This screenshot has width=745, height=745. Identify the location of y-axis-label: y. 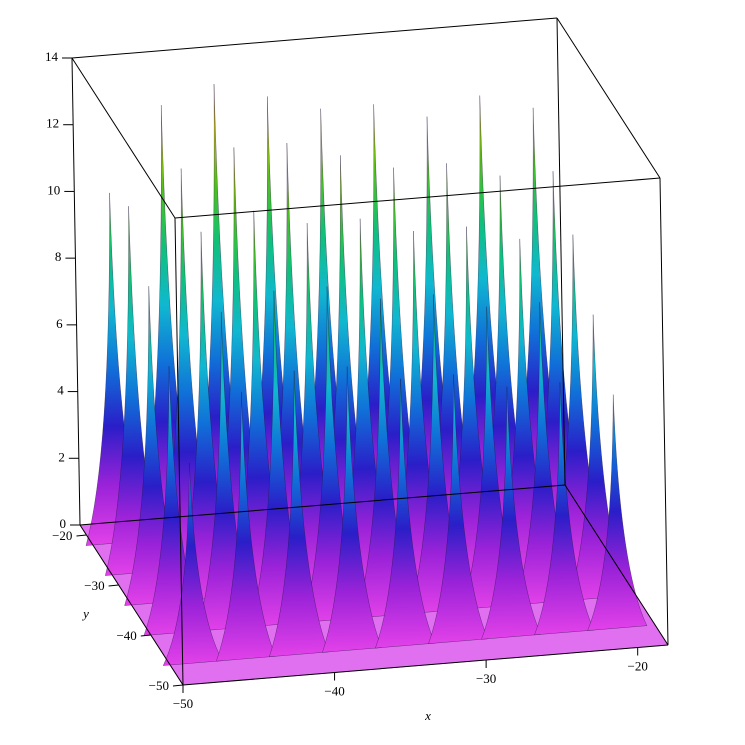
(85, 613).